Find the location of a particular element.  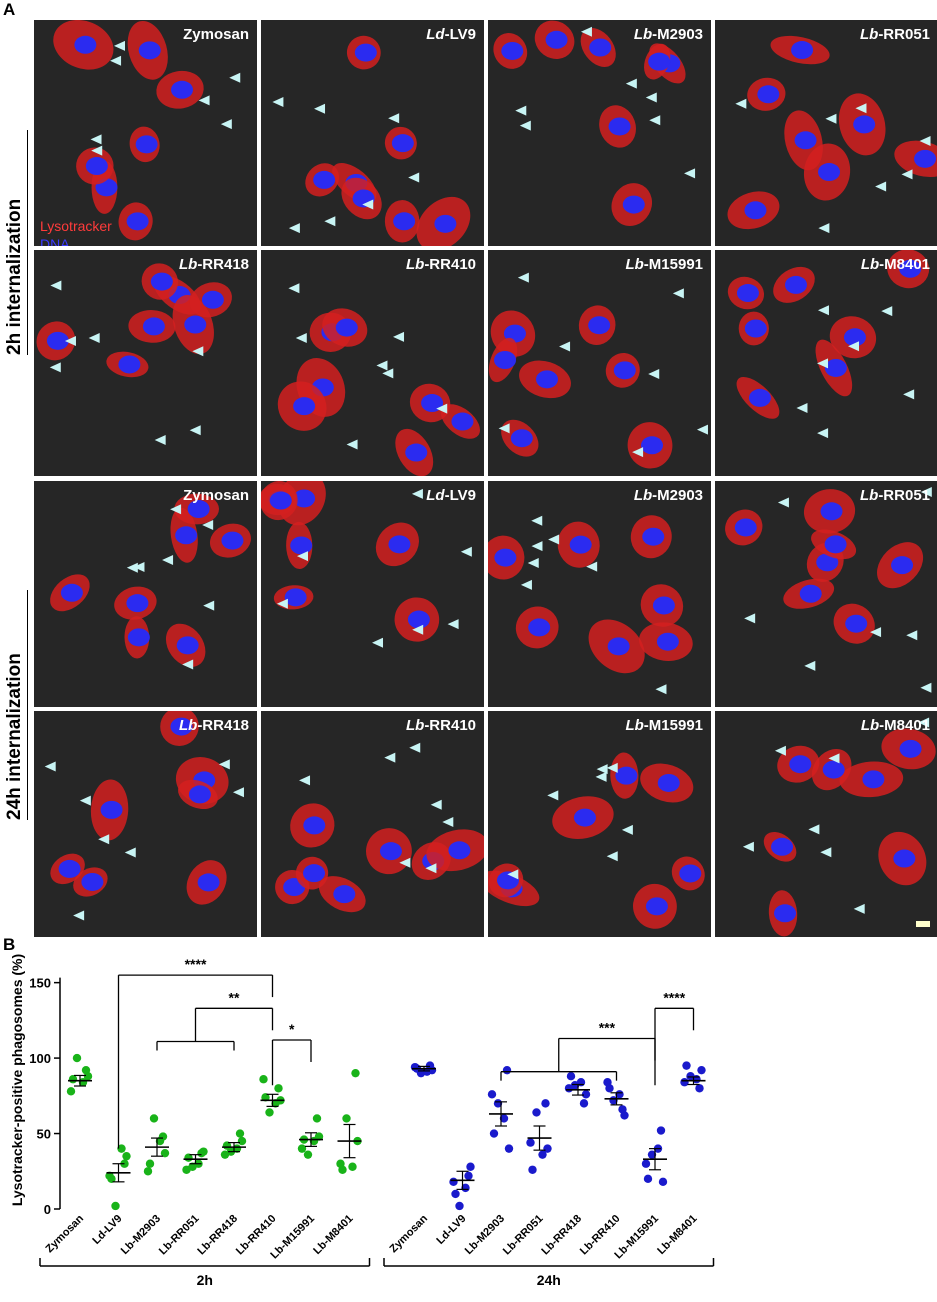

significance-label: ** is located at coordinates (234, 997).